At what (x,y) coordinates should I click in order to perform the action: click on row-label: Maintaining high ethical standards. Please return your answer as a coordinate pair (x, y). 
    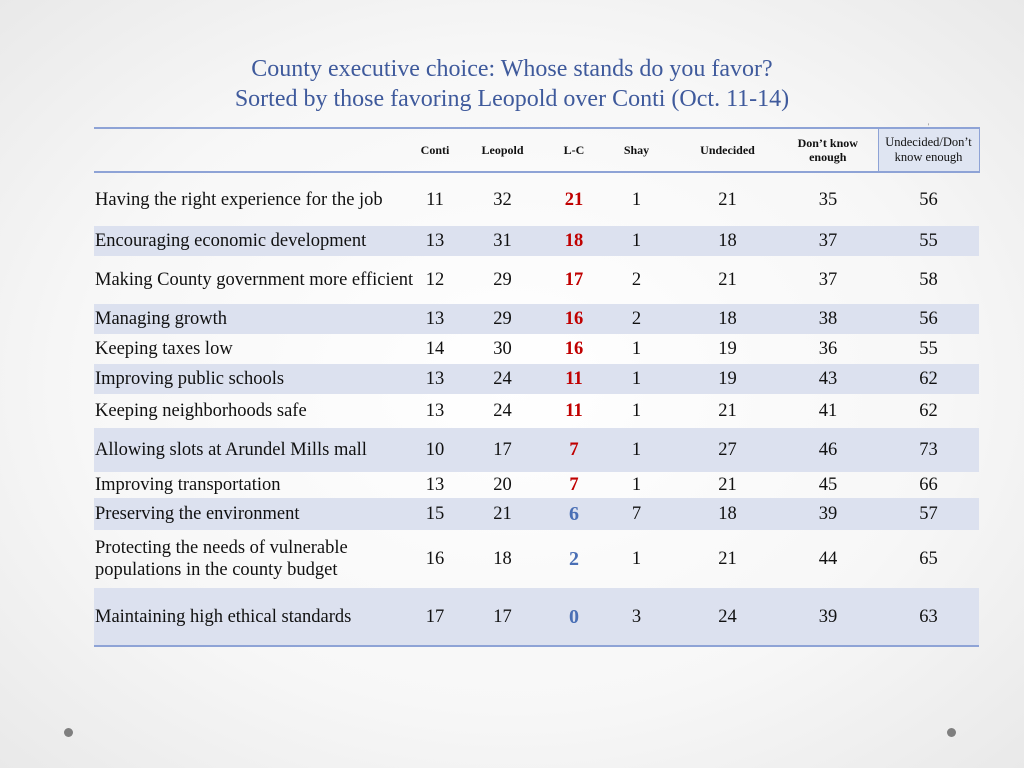
    Looking at the image, I should click on (255, 617).